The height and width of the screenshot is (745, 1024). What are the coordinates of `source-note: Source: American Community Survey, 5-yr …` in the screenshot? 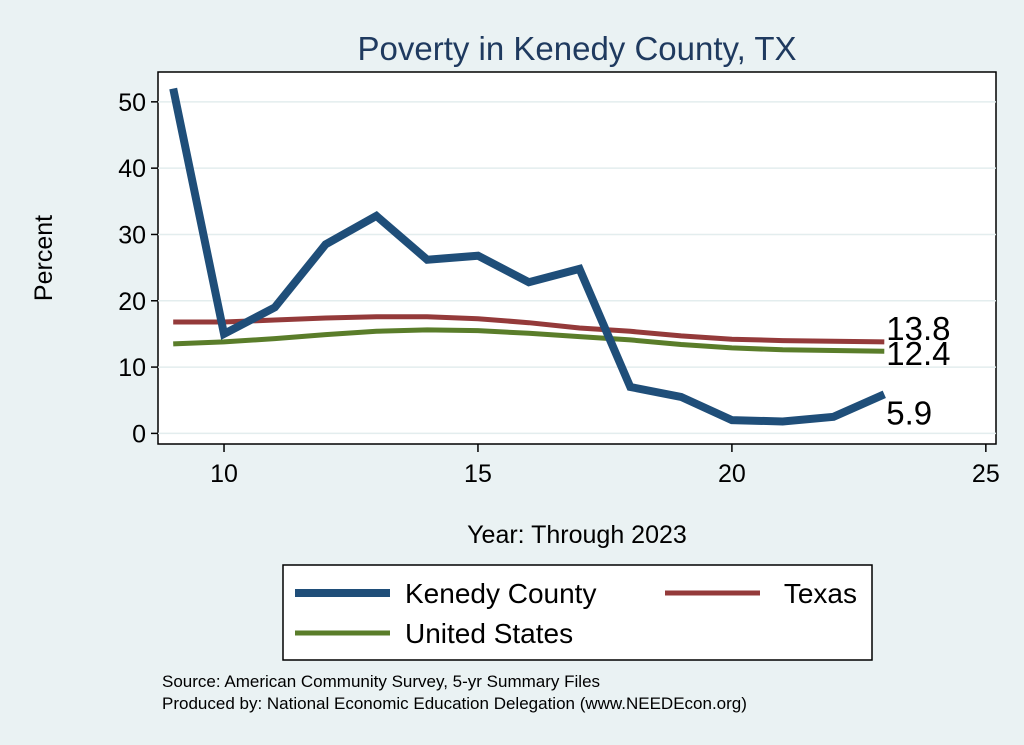 It's located at (381, 681).